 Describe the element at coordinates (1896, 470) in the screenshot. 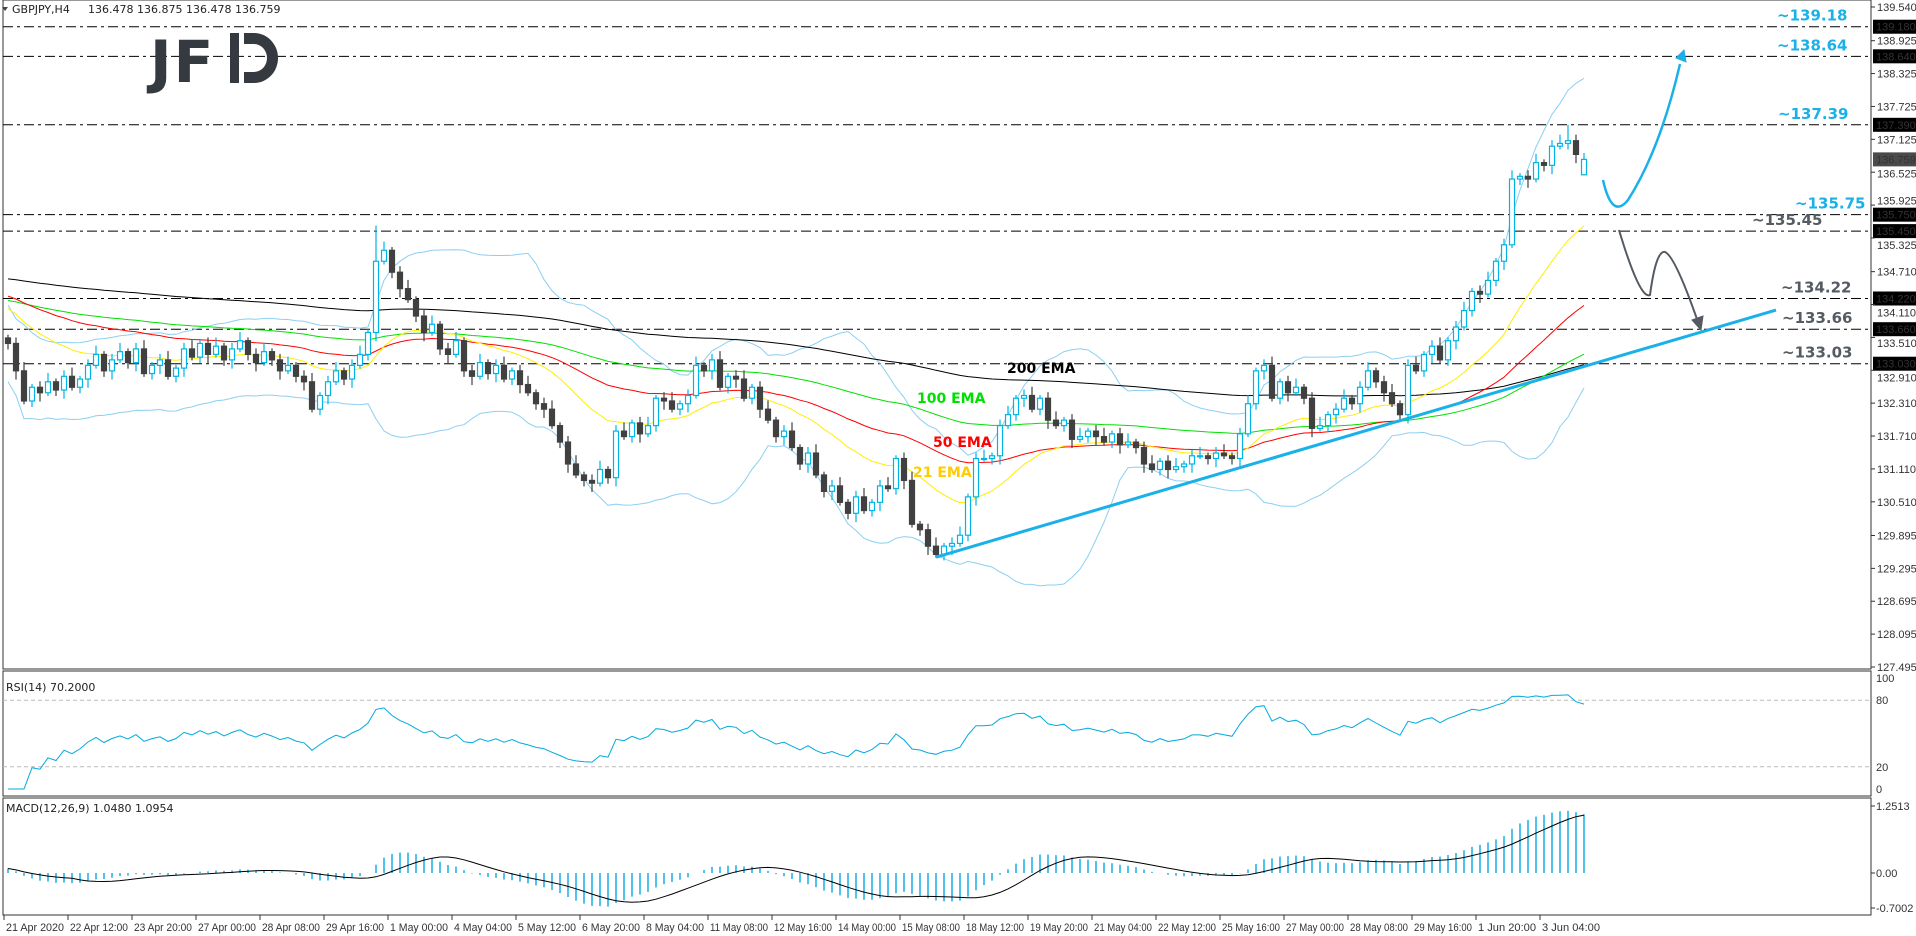

I see `price-tick-label: 131.110` at that location.